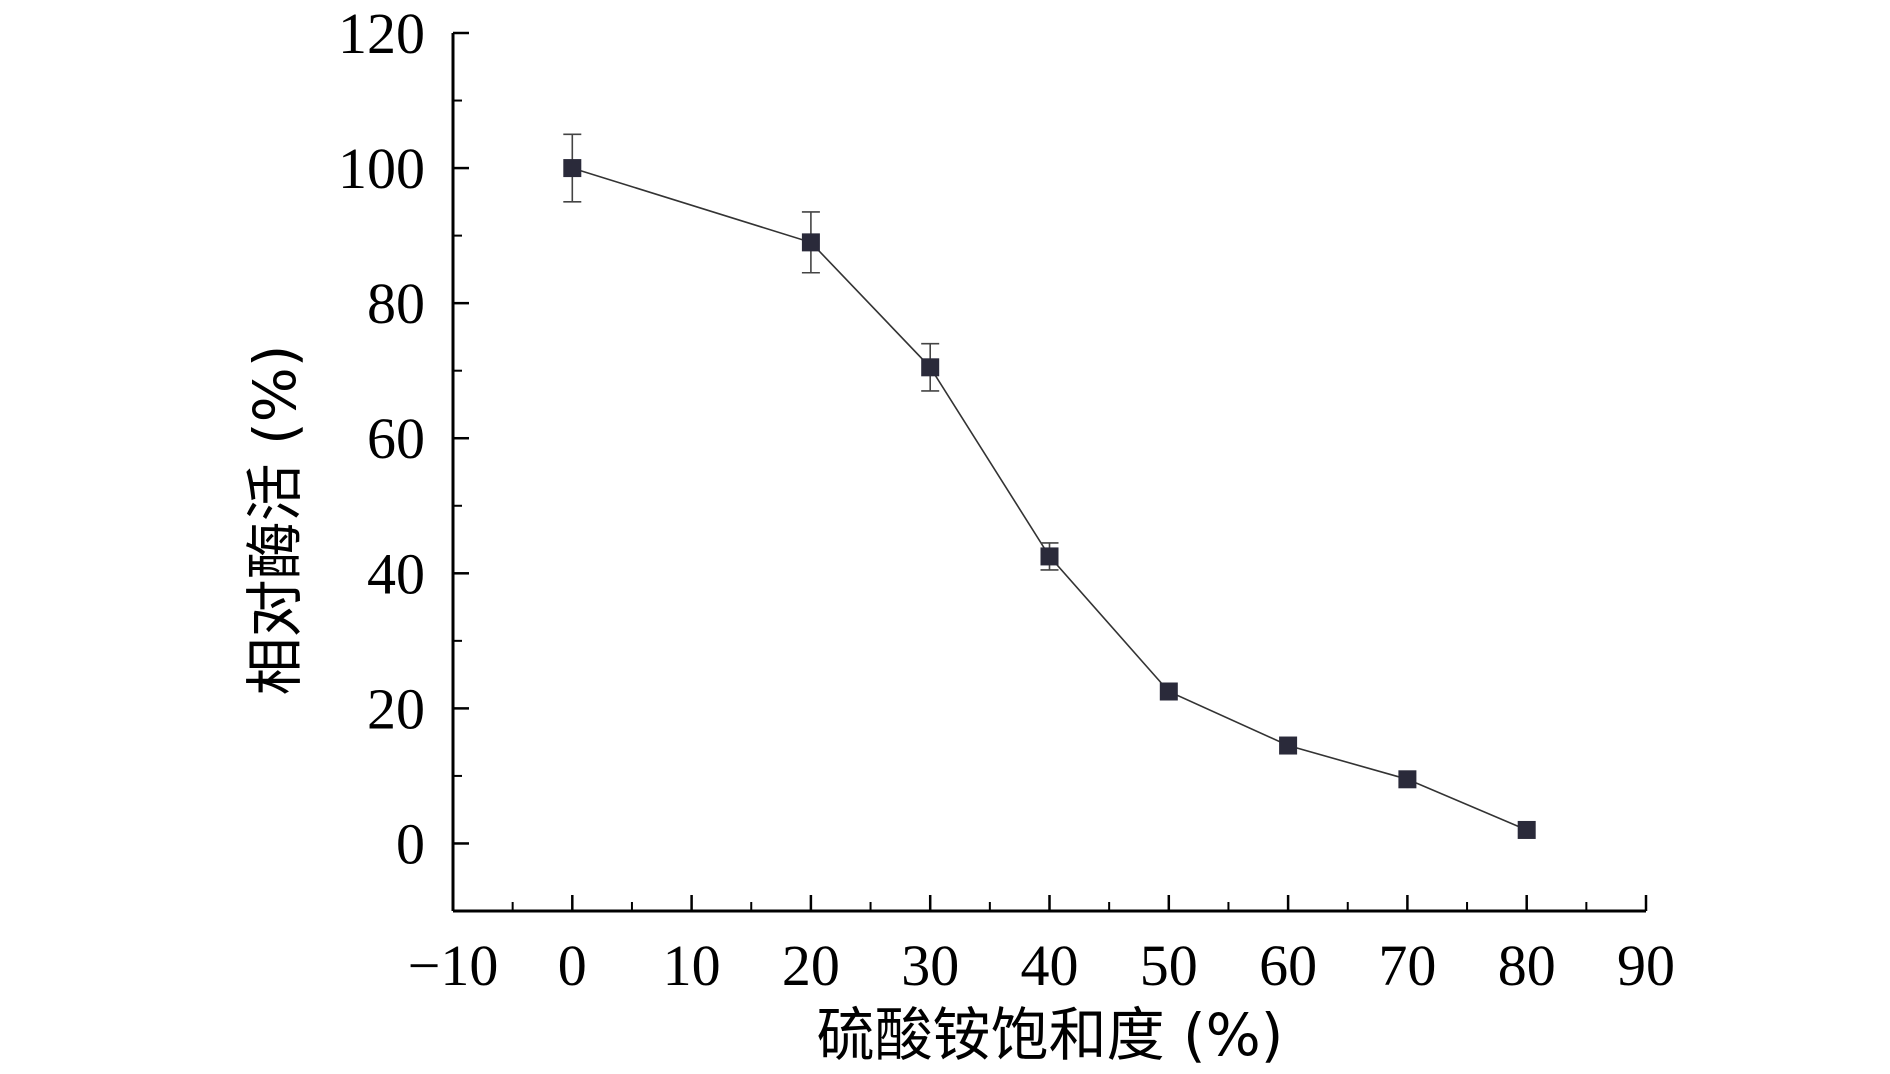 Image resolution: width=1890 pixels, height=1074 pixels. I want to click on y-tick-label: 20, so click(396, 708).